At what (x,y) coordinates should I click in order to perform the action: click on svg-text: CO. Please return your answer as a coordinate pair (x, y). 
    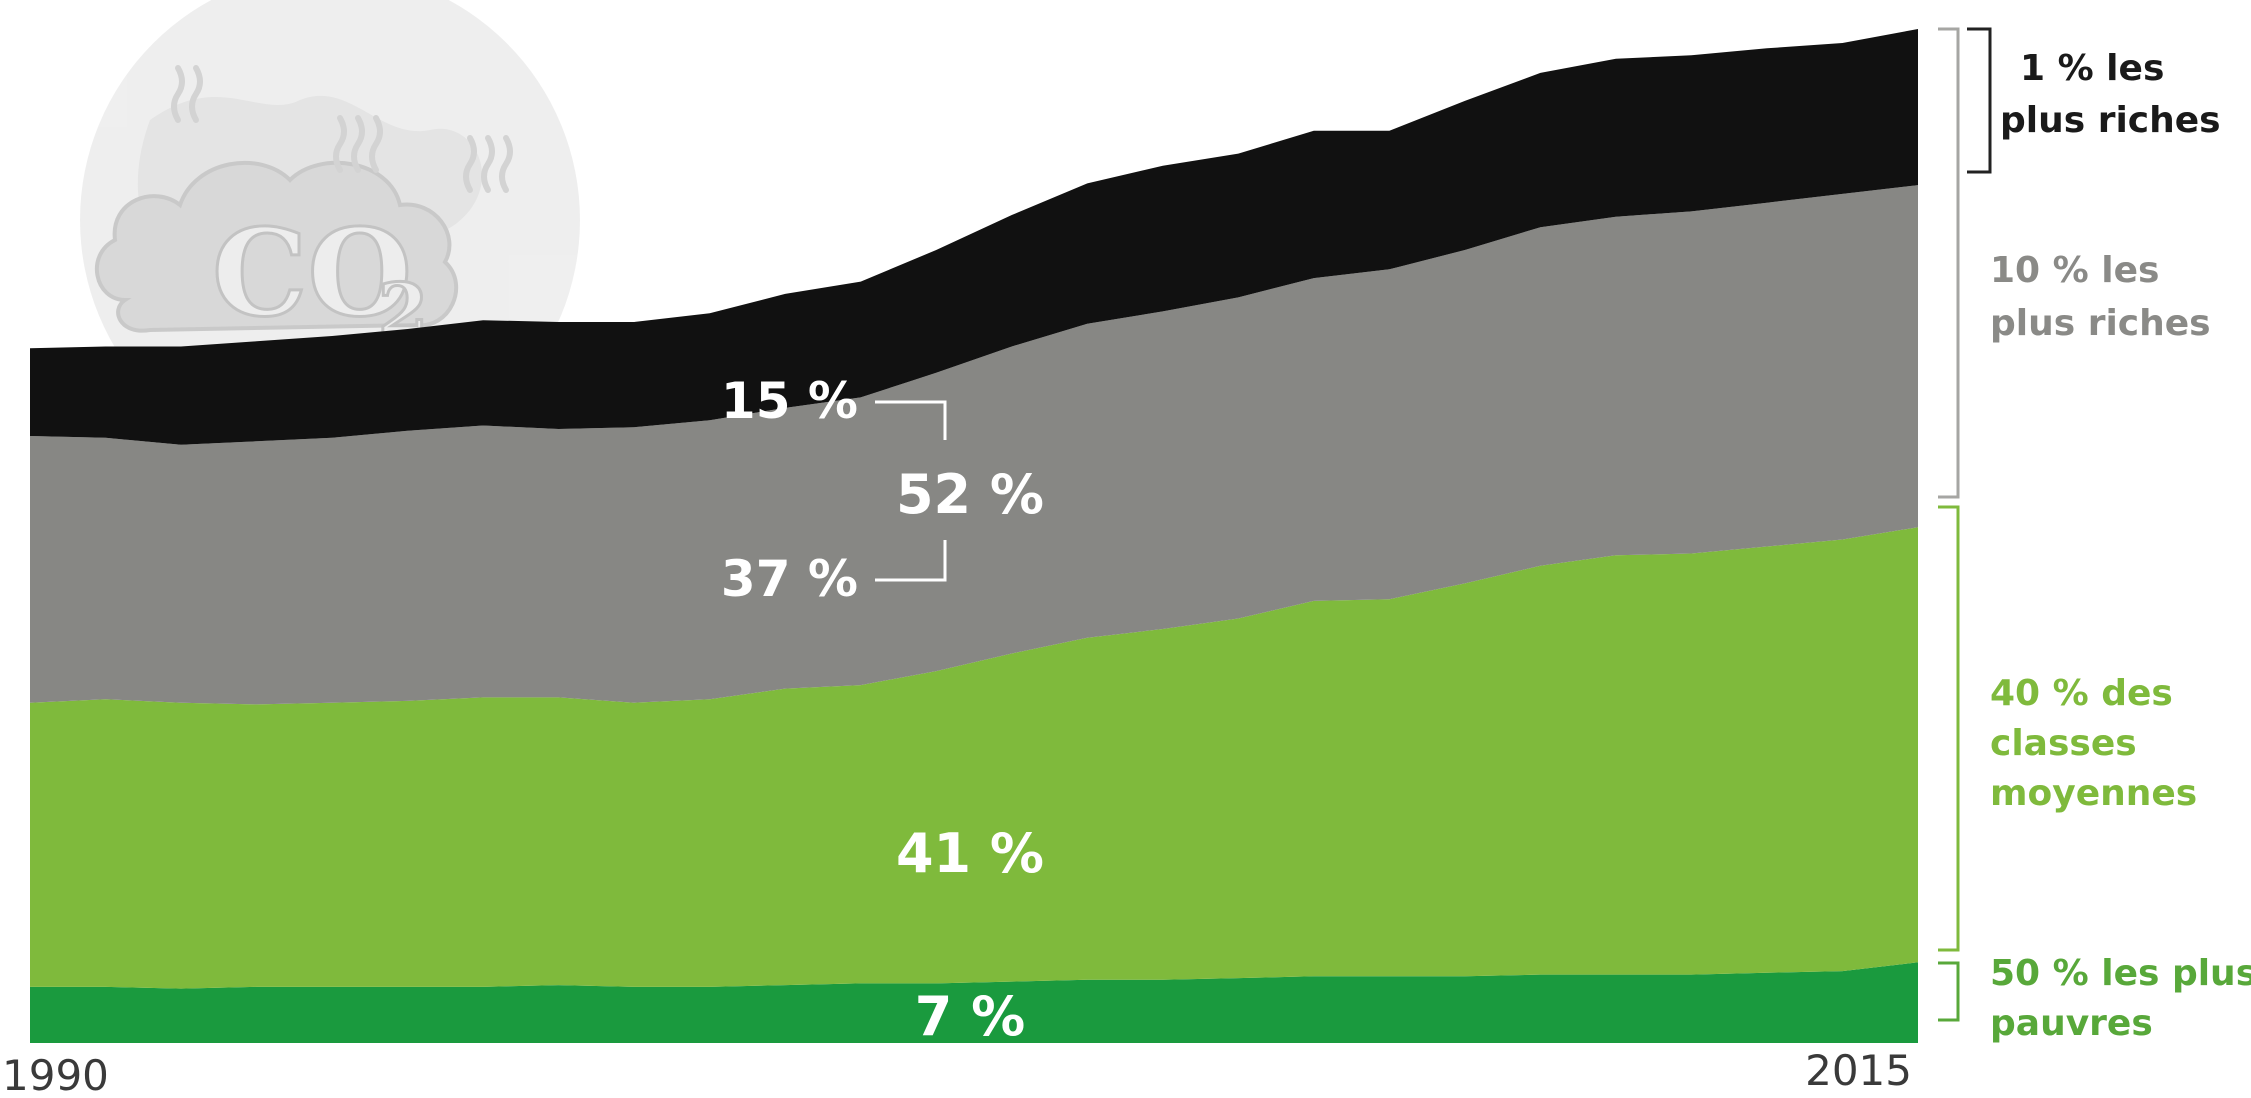
    Looking at the image, I should click on (312, 273).